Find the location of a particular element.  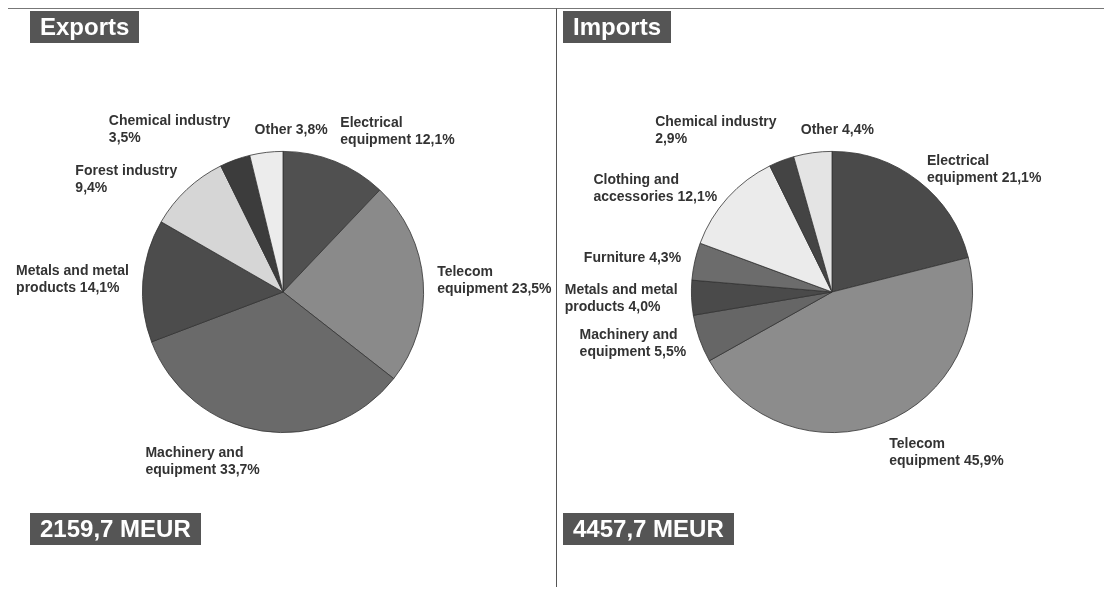

chart-title: Imports is located at coordinates (617, 27).